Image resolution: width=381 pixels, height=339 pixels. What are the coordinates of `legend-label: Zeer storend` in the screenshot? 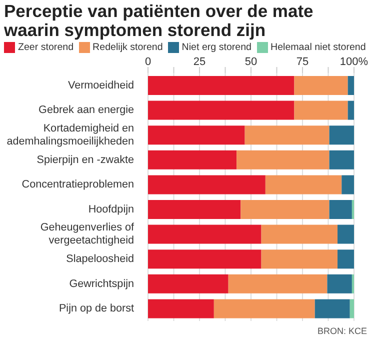 It's located at (45, 47).